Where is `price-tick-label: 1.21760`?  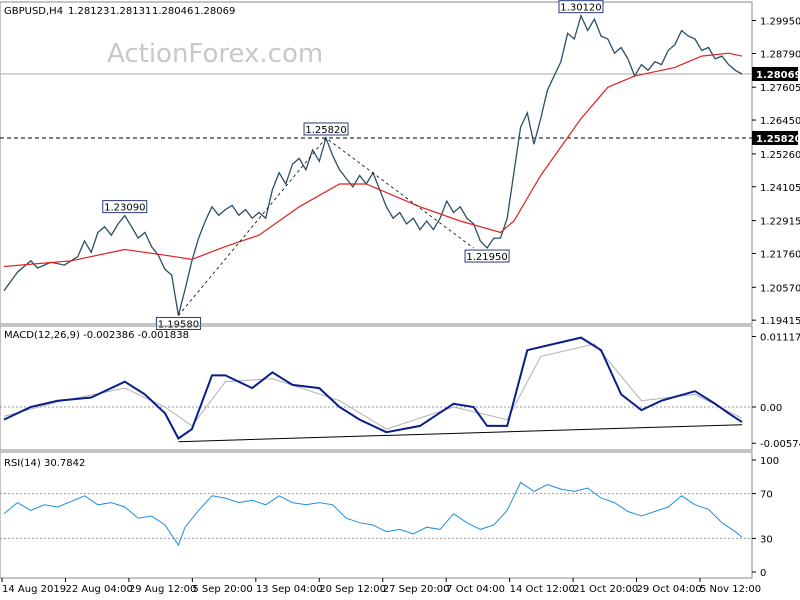
price-tick-label: 1.21760 is located at coordinates (780, 254).